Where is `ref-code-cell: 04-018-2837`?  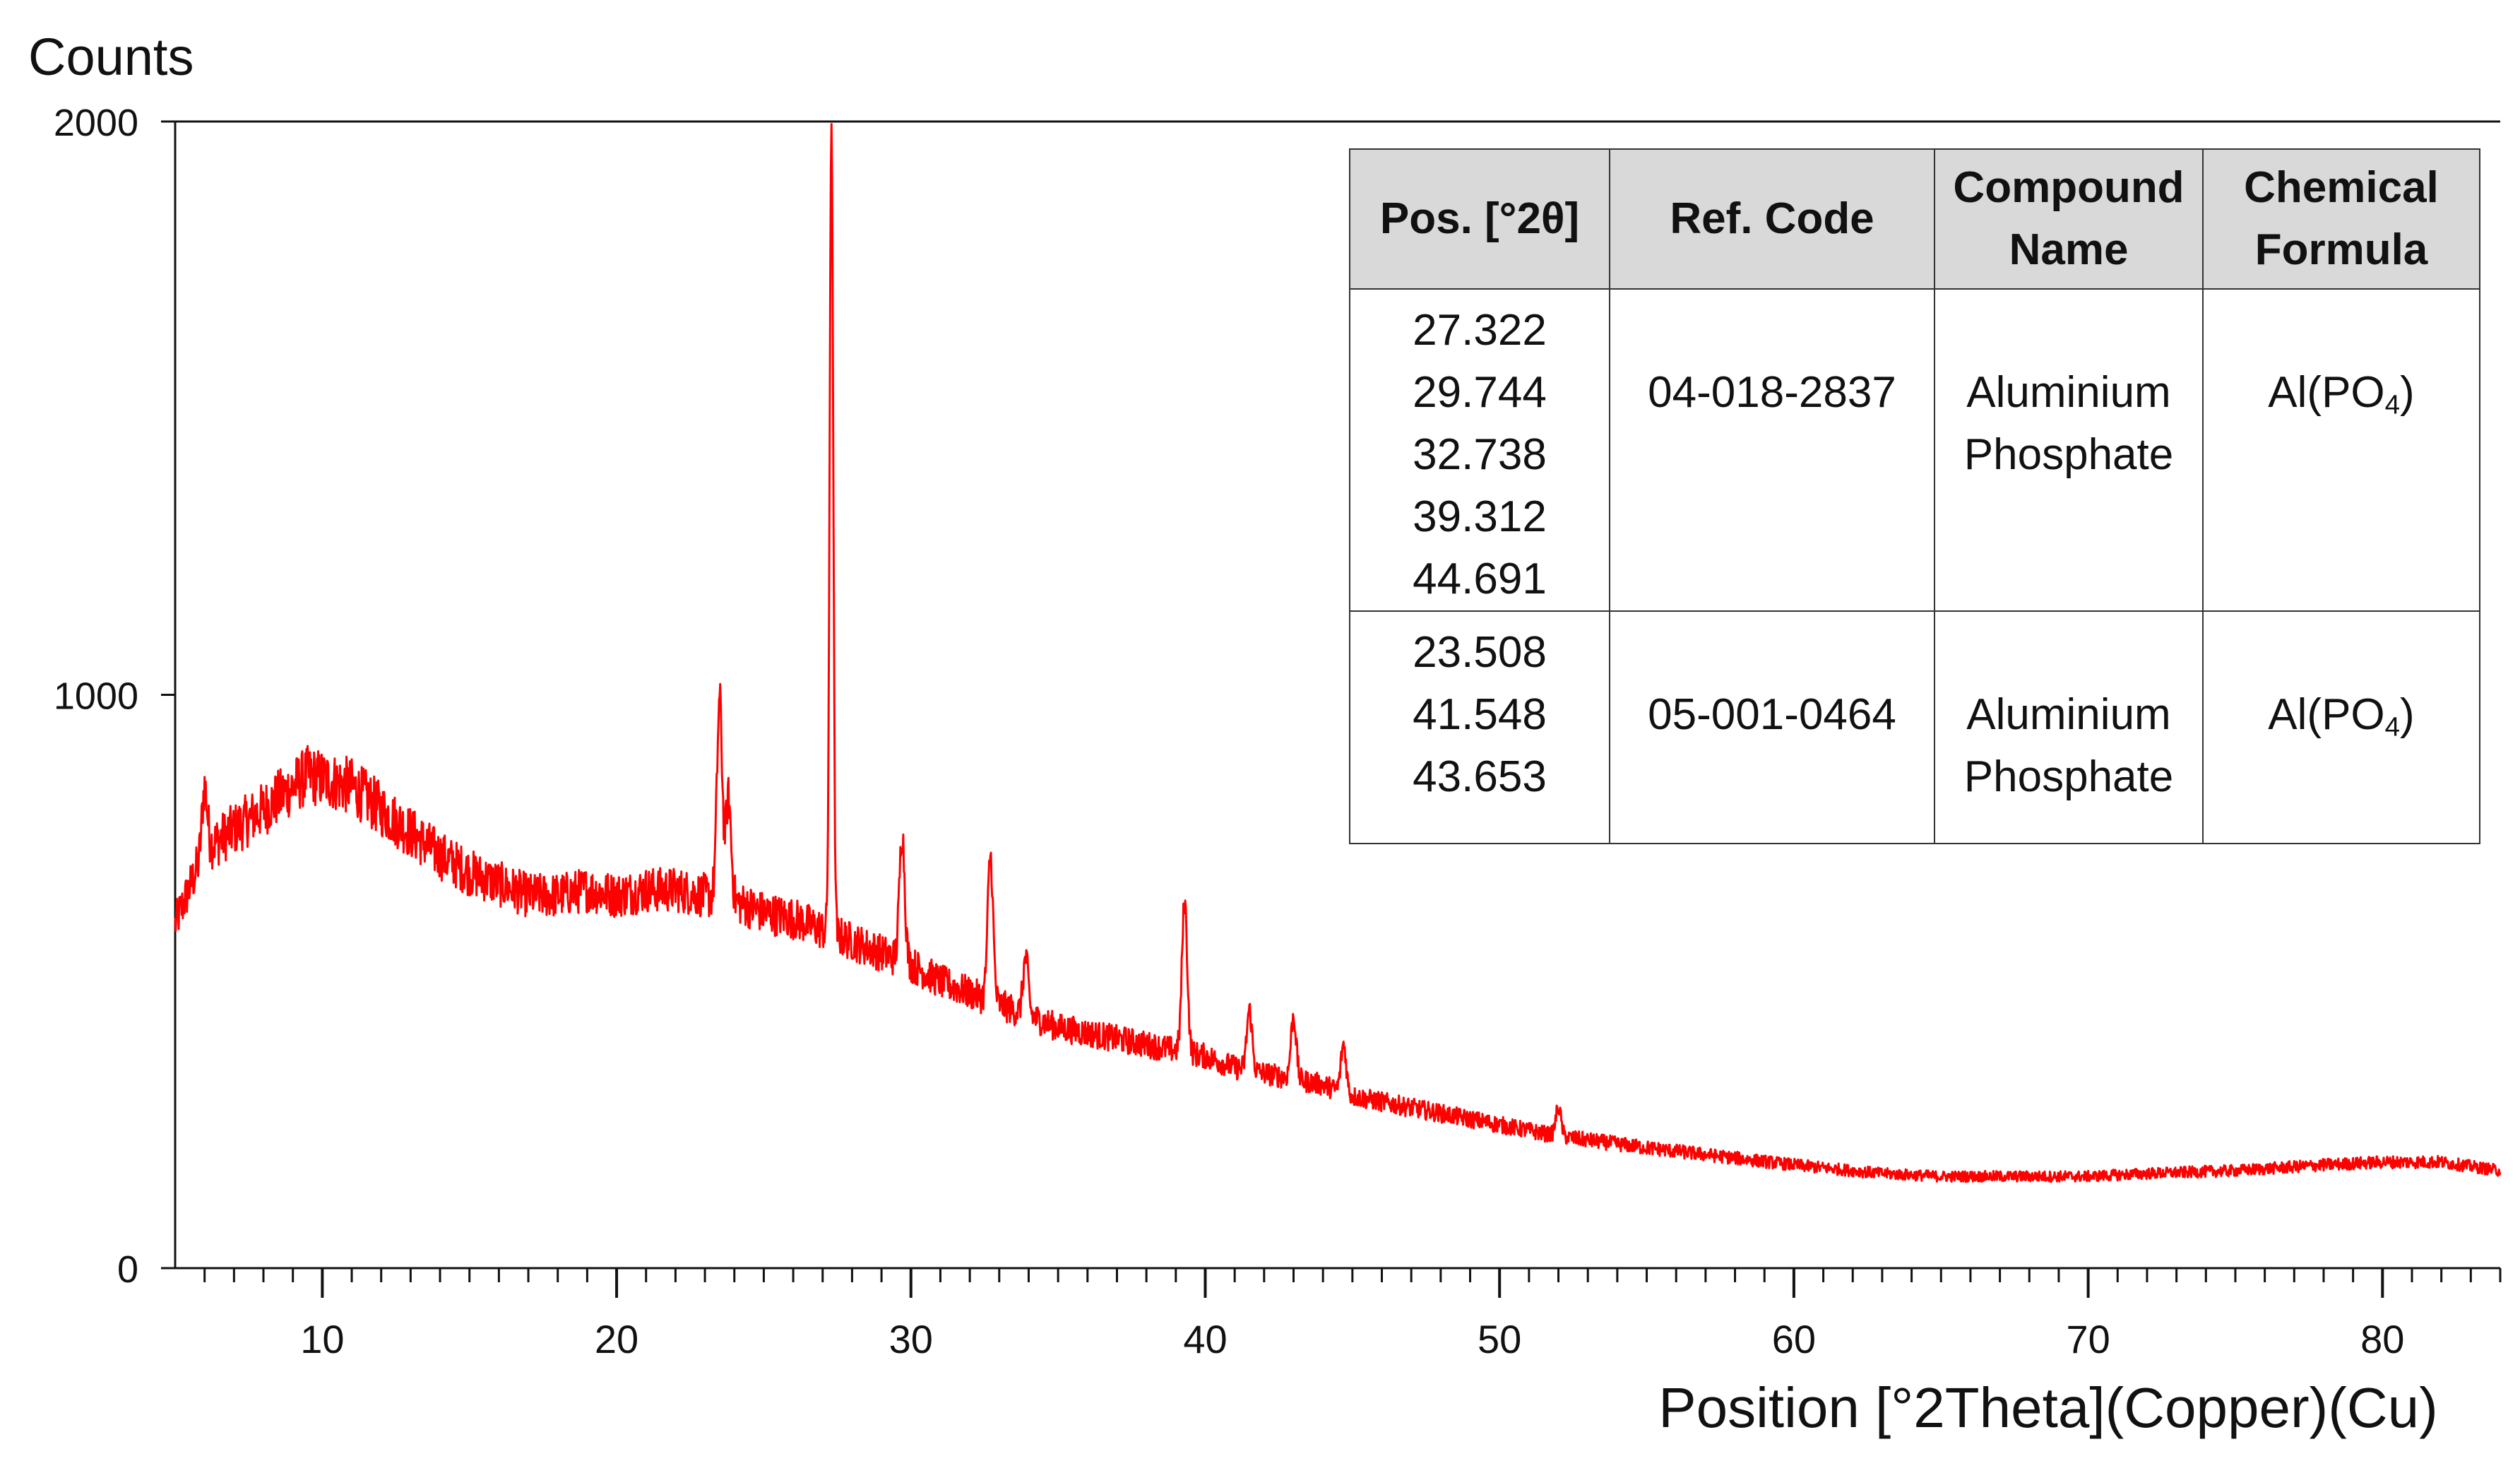
ref-code-cell: 04-018-2837 is located at coordinates (1772, 450).